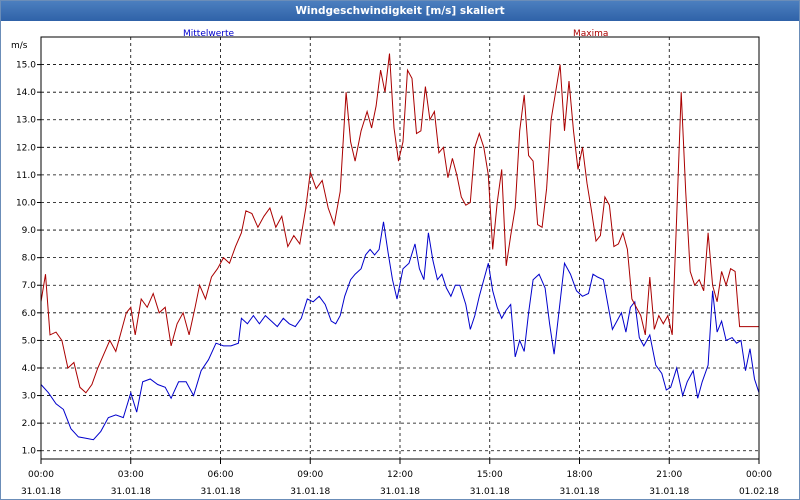 This screenshot has width=800, height=500. What do you see at coordinates (29, 452) in the screenshot?
I see `y-tick-label: 1.0` at bounding box center [29, 452].